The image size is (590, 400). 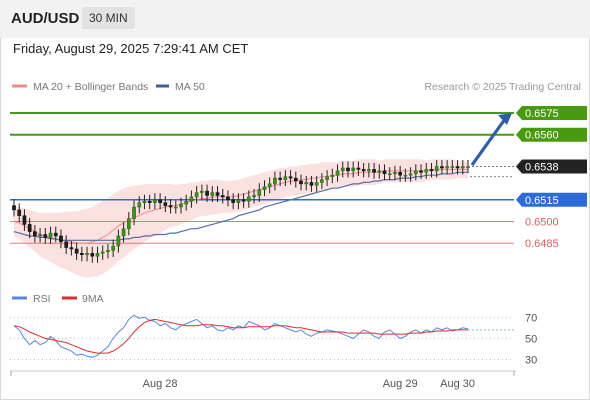 I want to click on level-tag: 0.6560, so click(x=551, y=134).